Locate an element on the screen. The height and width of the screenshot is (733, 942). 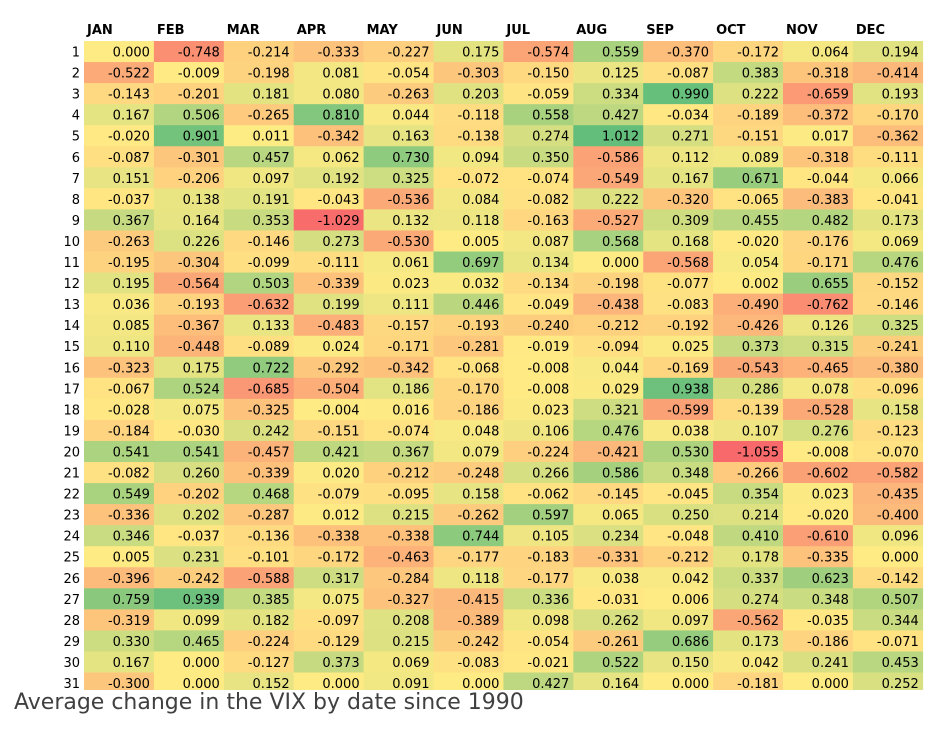
cell-value: 0.199 is located at coordinates (340, 305).